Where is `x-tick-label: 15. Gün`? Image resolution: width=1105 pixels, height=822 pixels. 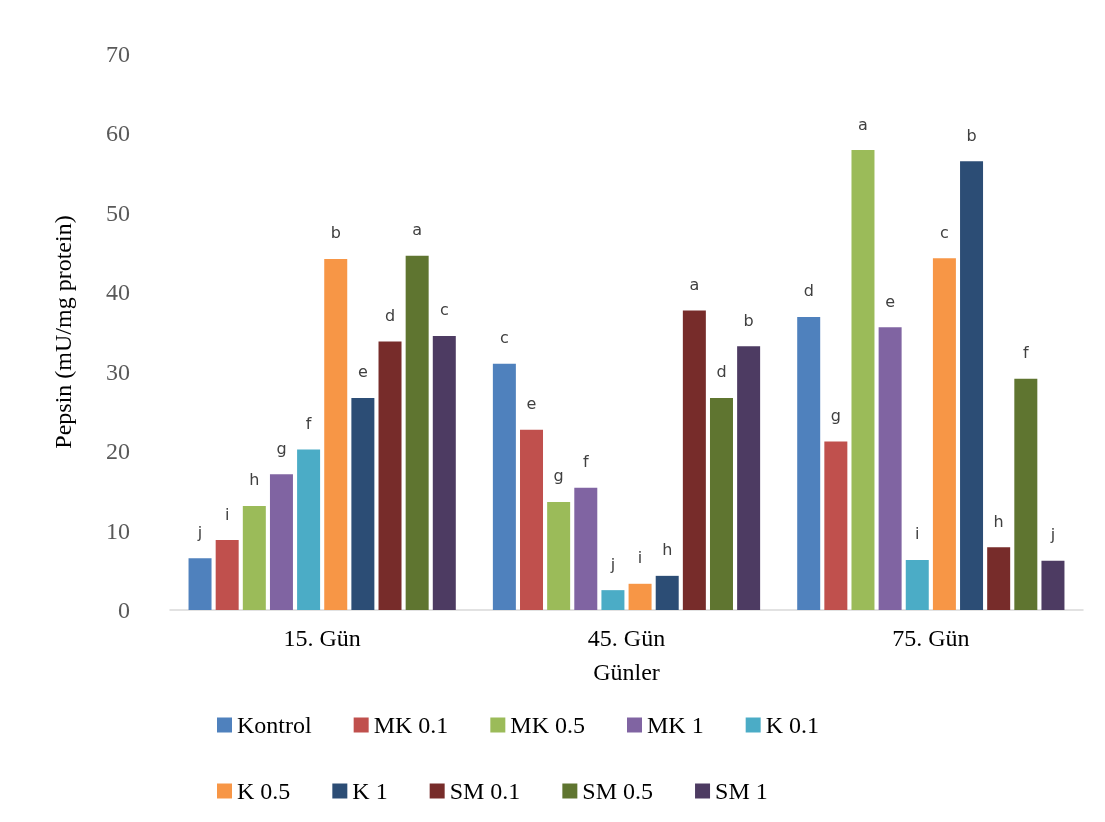
x-tick-label: 15. Gün is located at coordinates (322, 638).